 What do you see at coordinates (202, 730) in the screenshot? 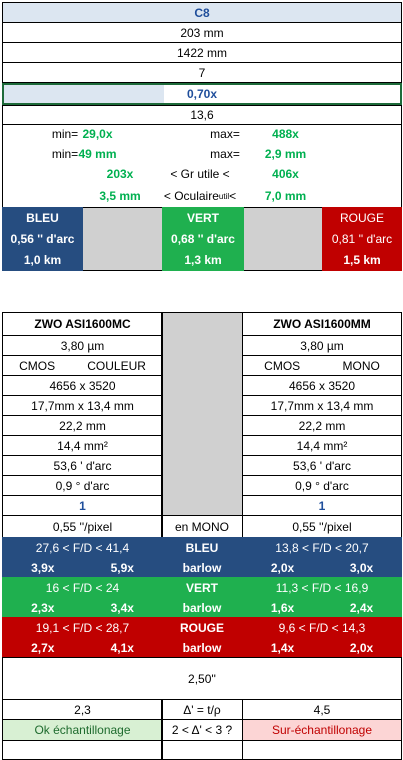
I see `range: 2 < Δ' < 3 ?` at bounding box center [202, 730].